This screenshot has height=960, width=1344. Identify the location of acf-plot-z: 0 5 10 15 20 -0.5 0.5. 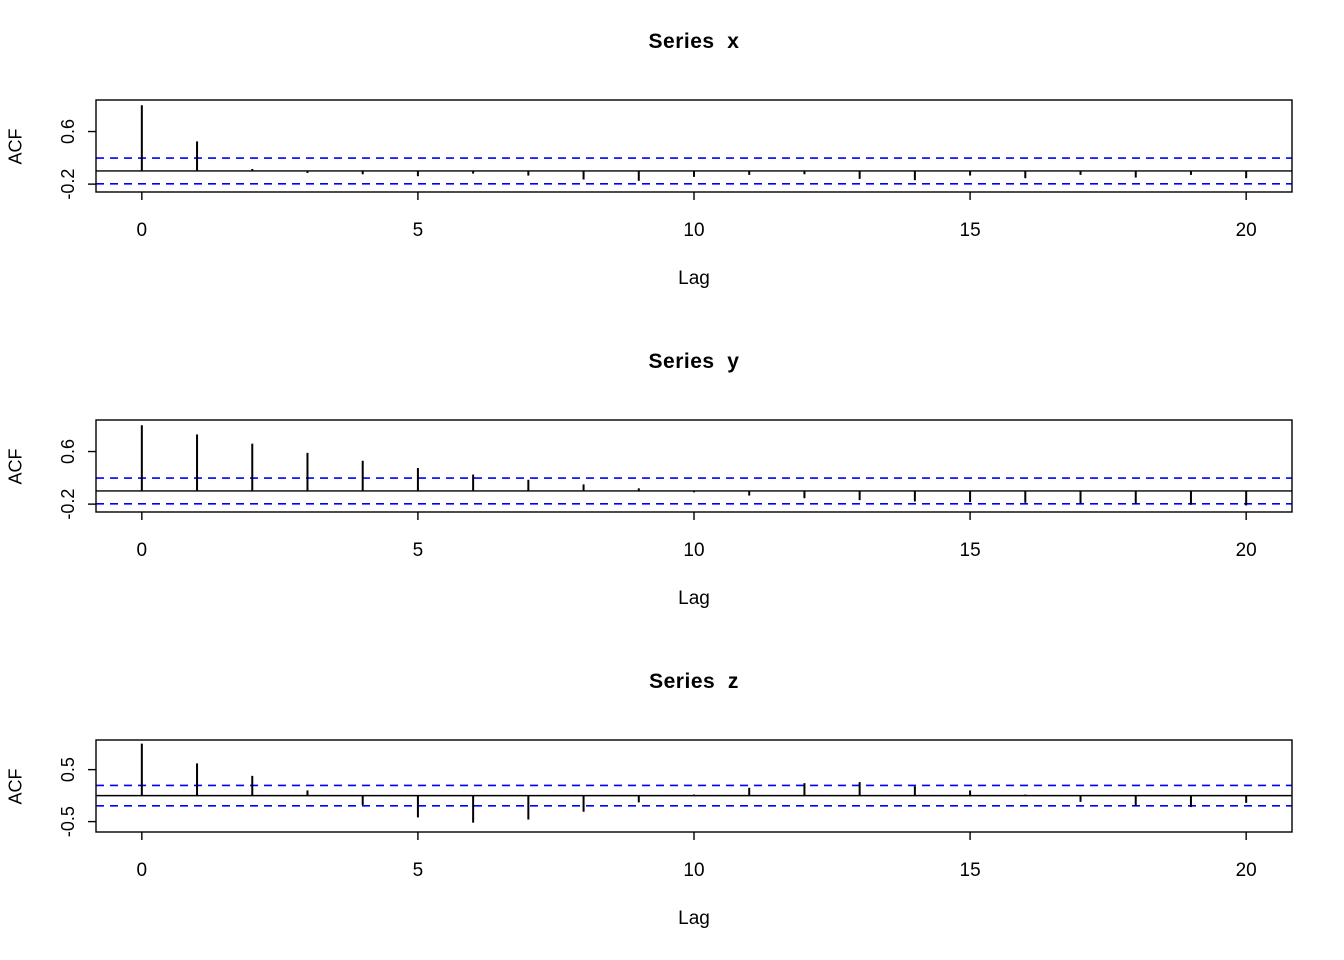
(675, 810).